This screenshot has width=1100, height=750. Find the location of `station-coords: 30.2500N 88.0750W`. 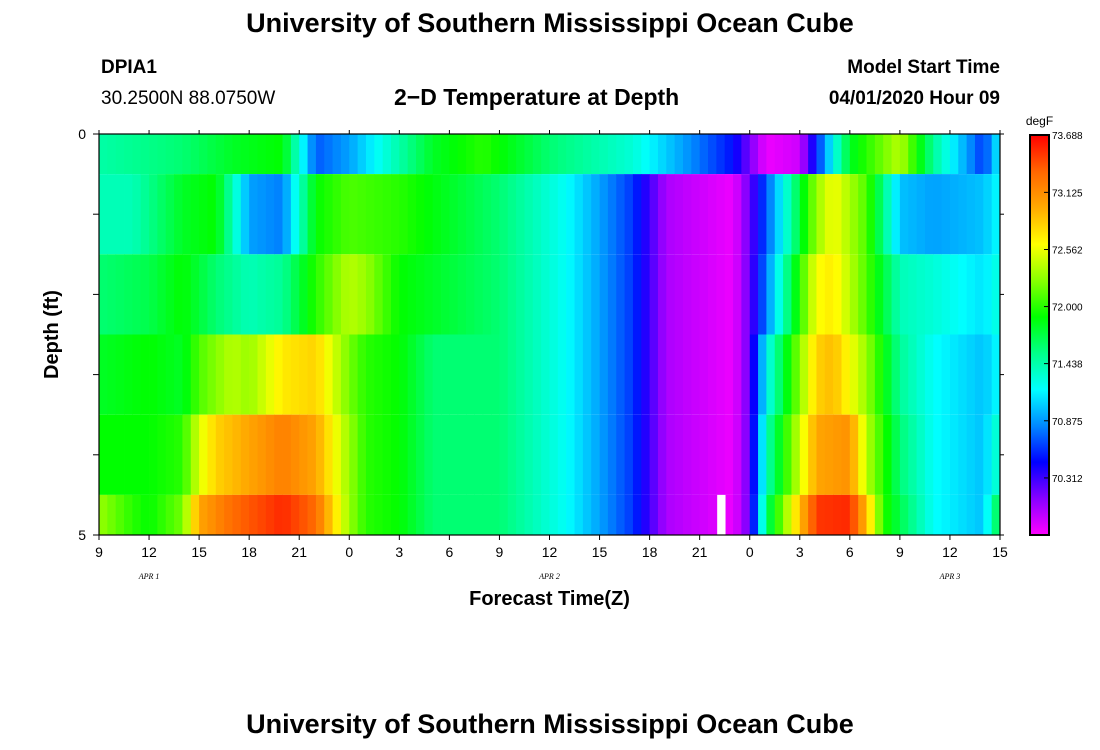

station-coords: 30.2500N 88.0750W is located at coordinates (188, 98).